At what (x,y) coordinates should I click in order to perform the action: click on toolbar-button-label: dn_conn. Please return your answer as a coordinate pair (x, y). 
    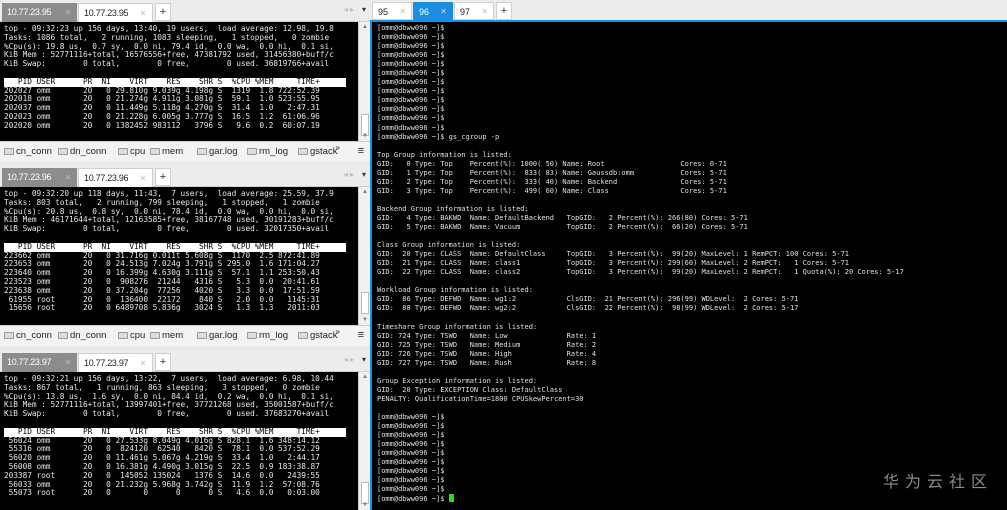
    Looking at the image, I should click on (88, 335).